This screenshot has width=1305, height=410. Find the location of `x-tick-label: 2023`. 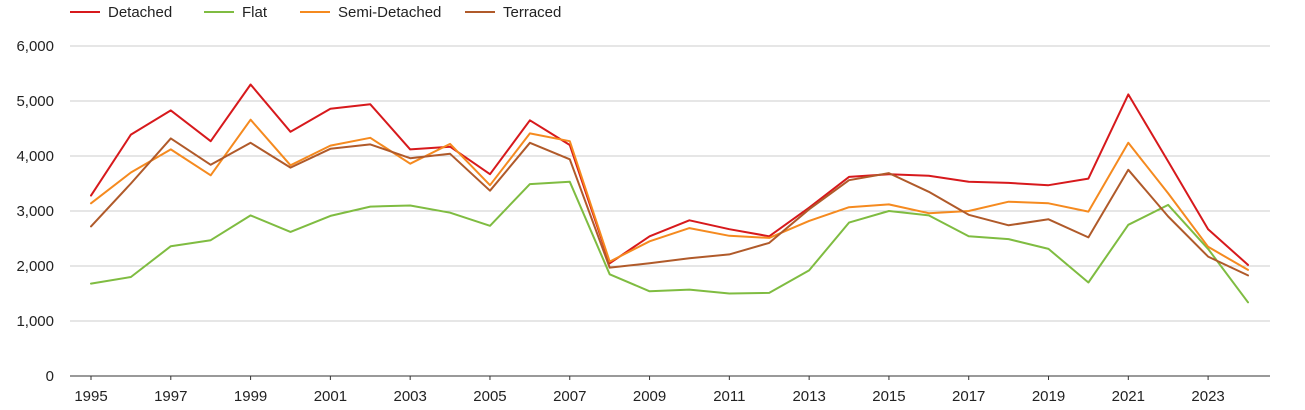

x-tick-label: 2023 is located at coordinates (1207, 396).